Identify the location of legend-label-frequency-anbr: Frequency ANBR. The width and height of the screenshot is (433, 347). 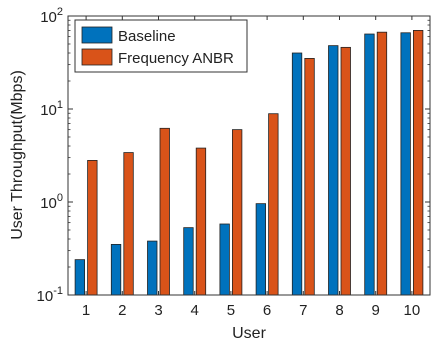
(176, 58).